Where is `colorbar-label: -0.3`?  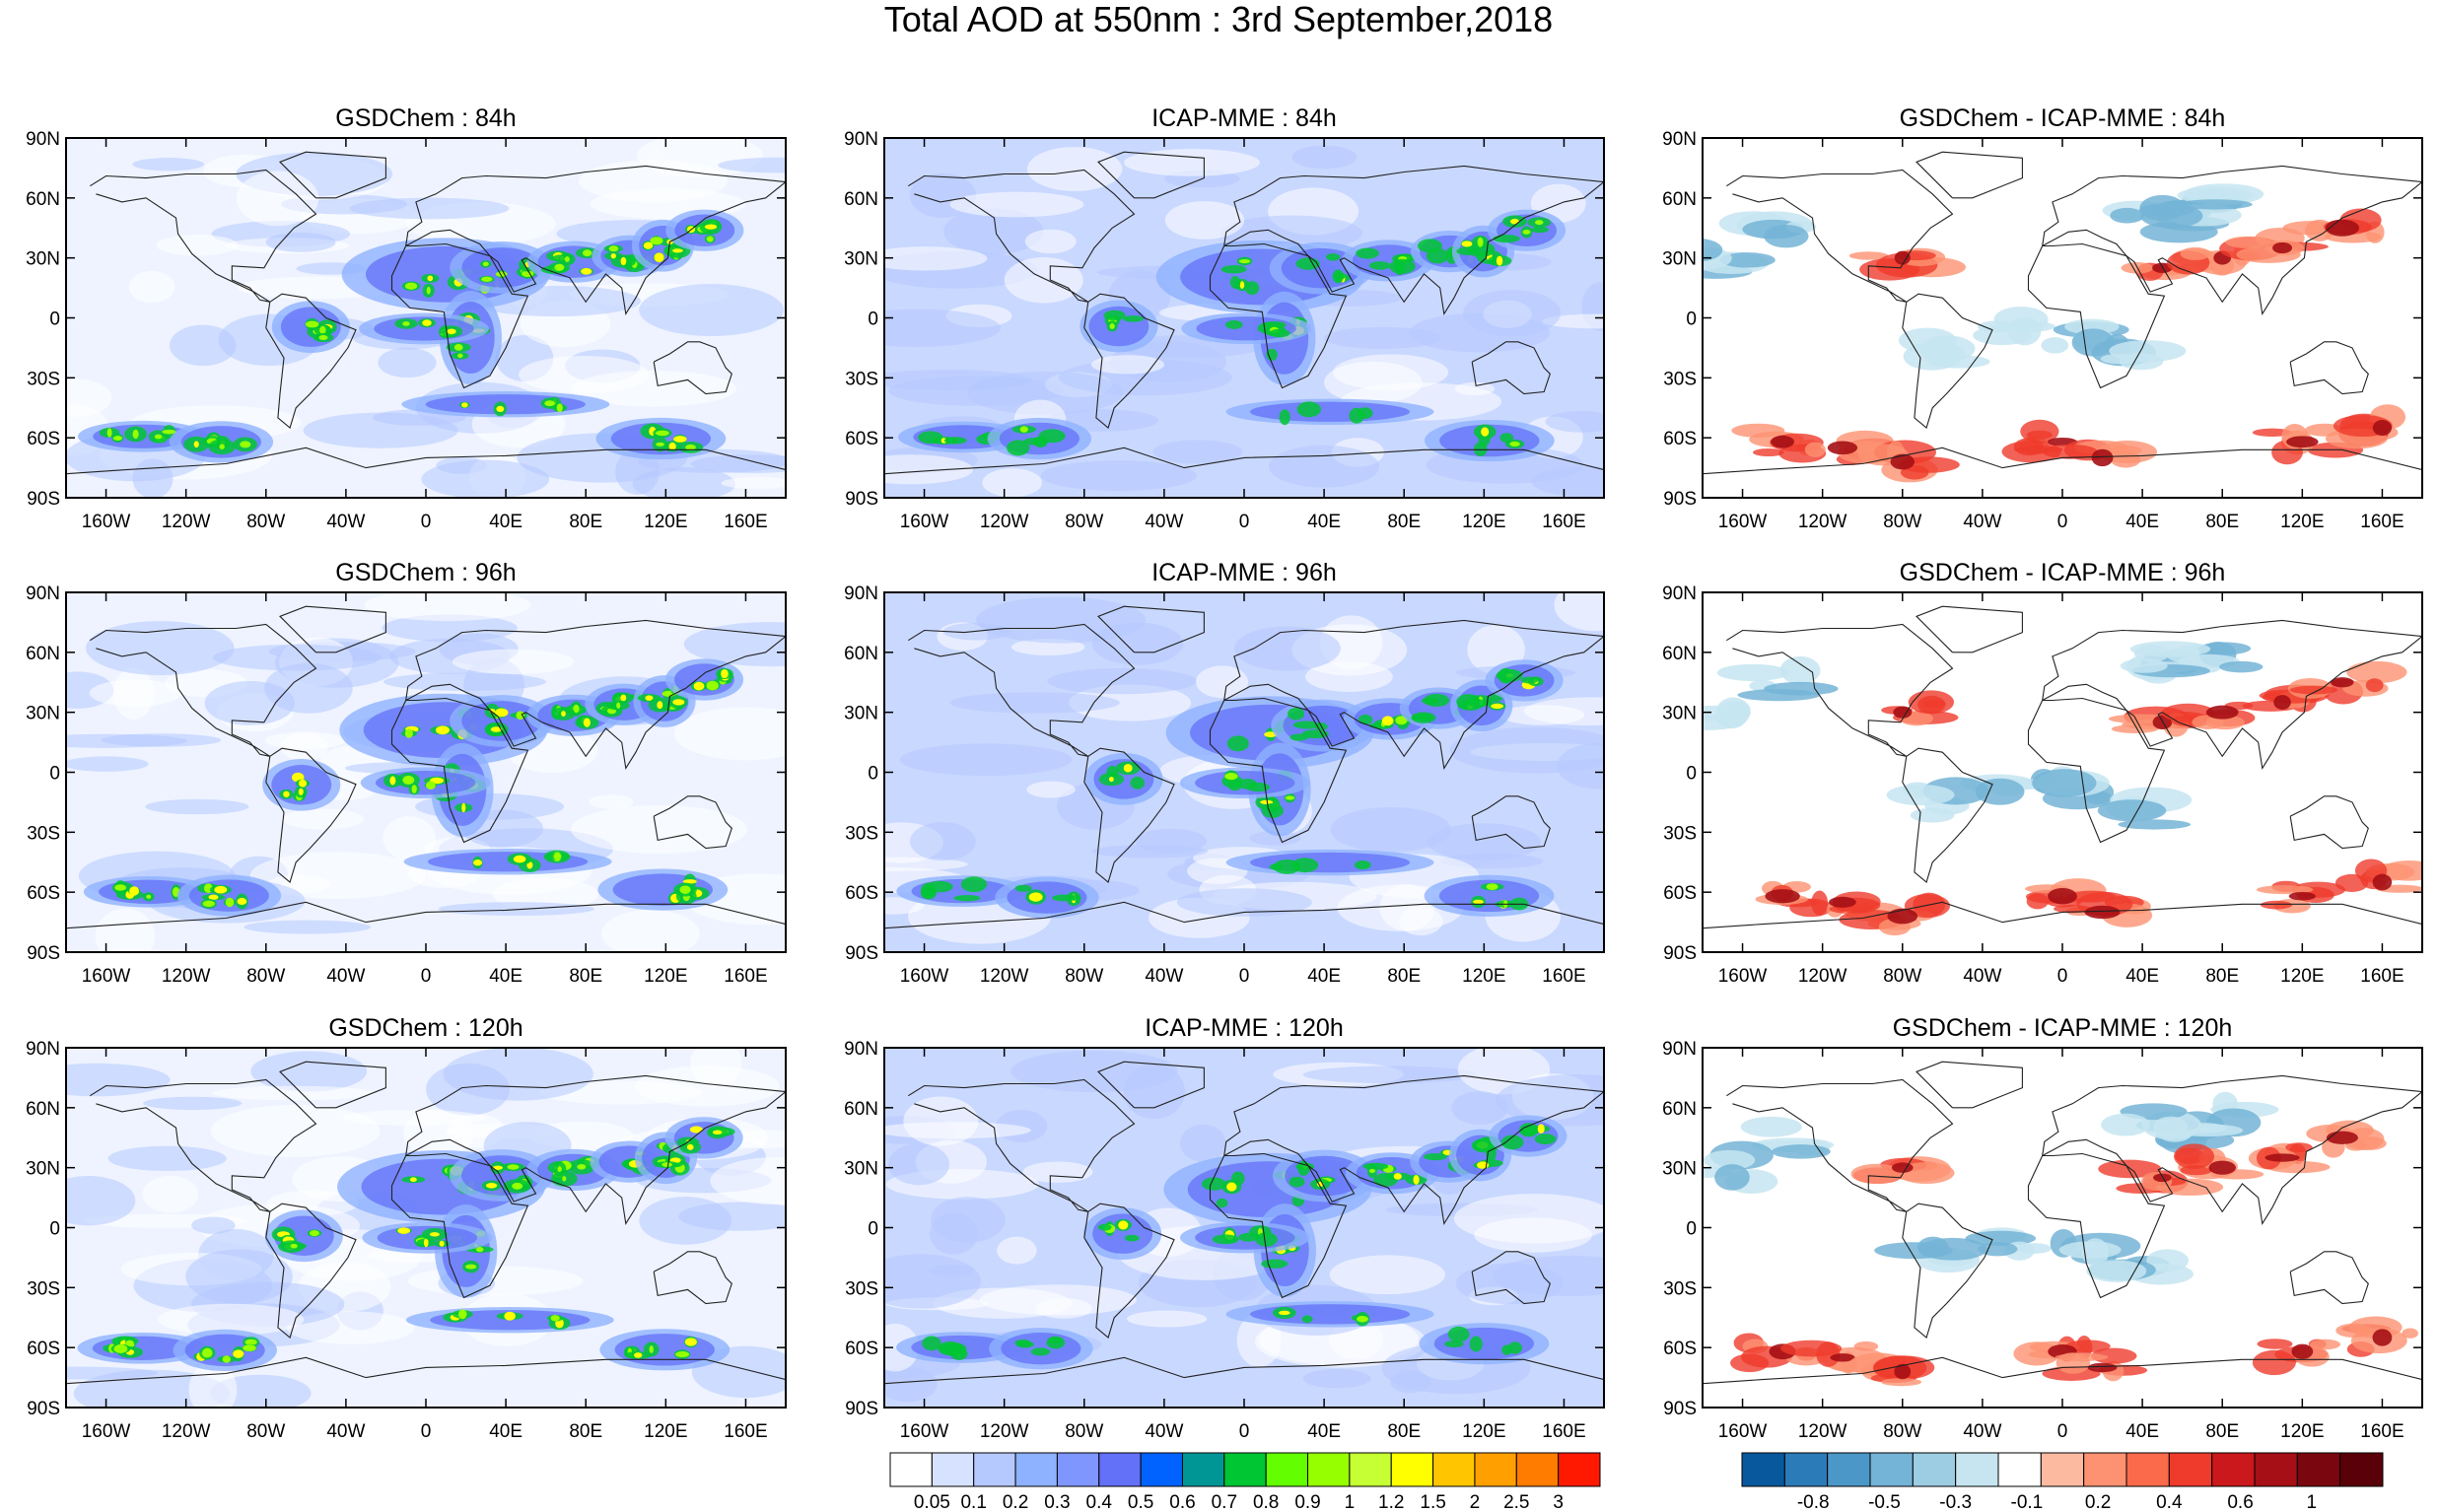
colorbar-label: -0.3 is located at coordinates (1955, 1502).